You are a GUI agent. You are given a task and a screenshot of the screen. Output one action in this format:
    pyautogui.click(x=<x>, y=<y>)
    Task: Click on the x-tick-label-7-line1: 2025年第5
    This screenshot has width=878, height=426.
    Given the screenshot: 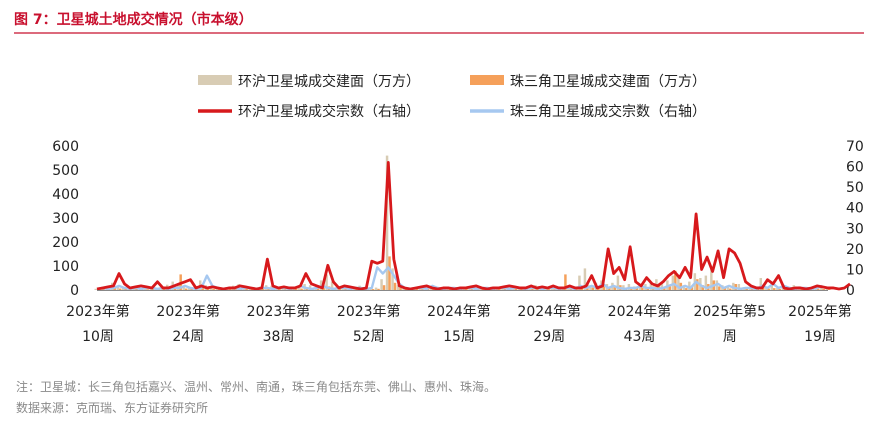 What is the action you would take?
    pyautogui.click(x=729, y=311)
    